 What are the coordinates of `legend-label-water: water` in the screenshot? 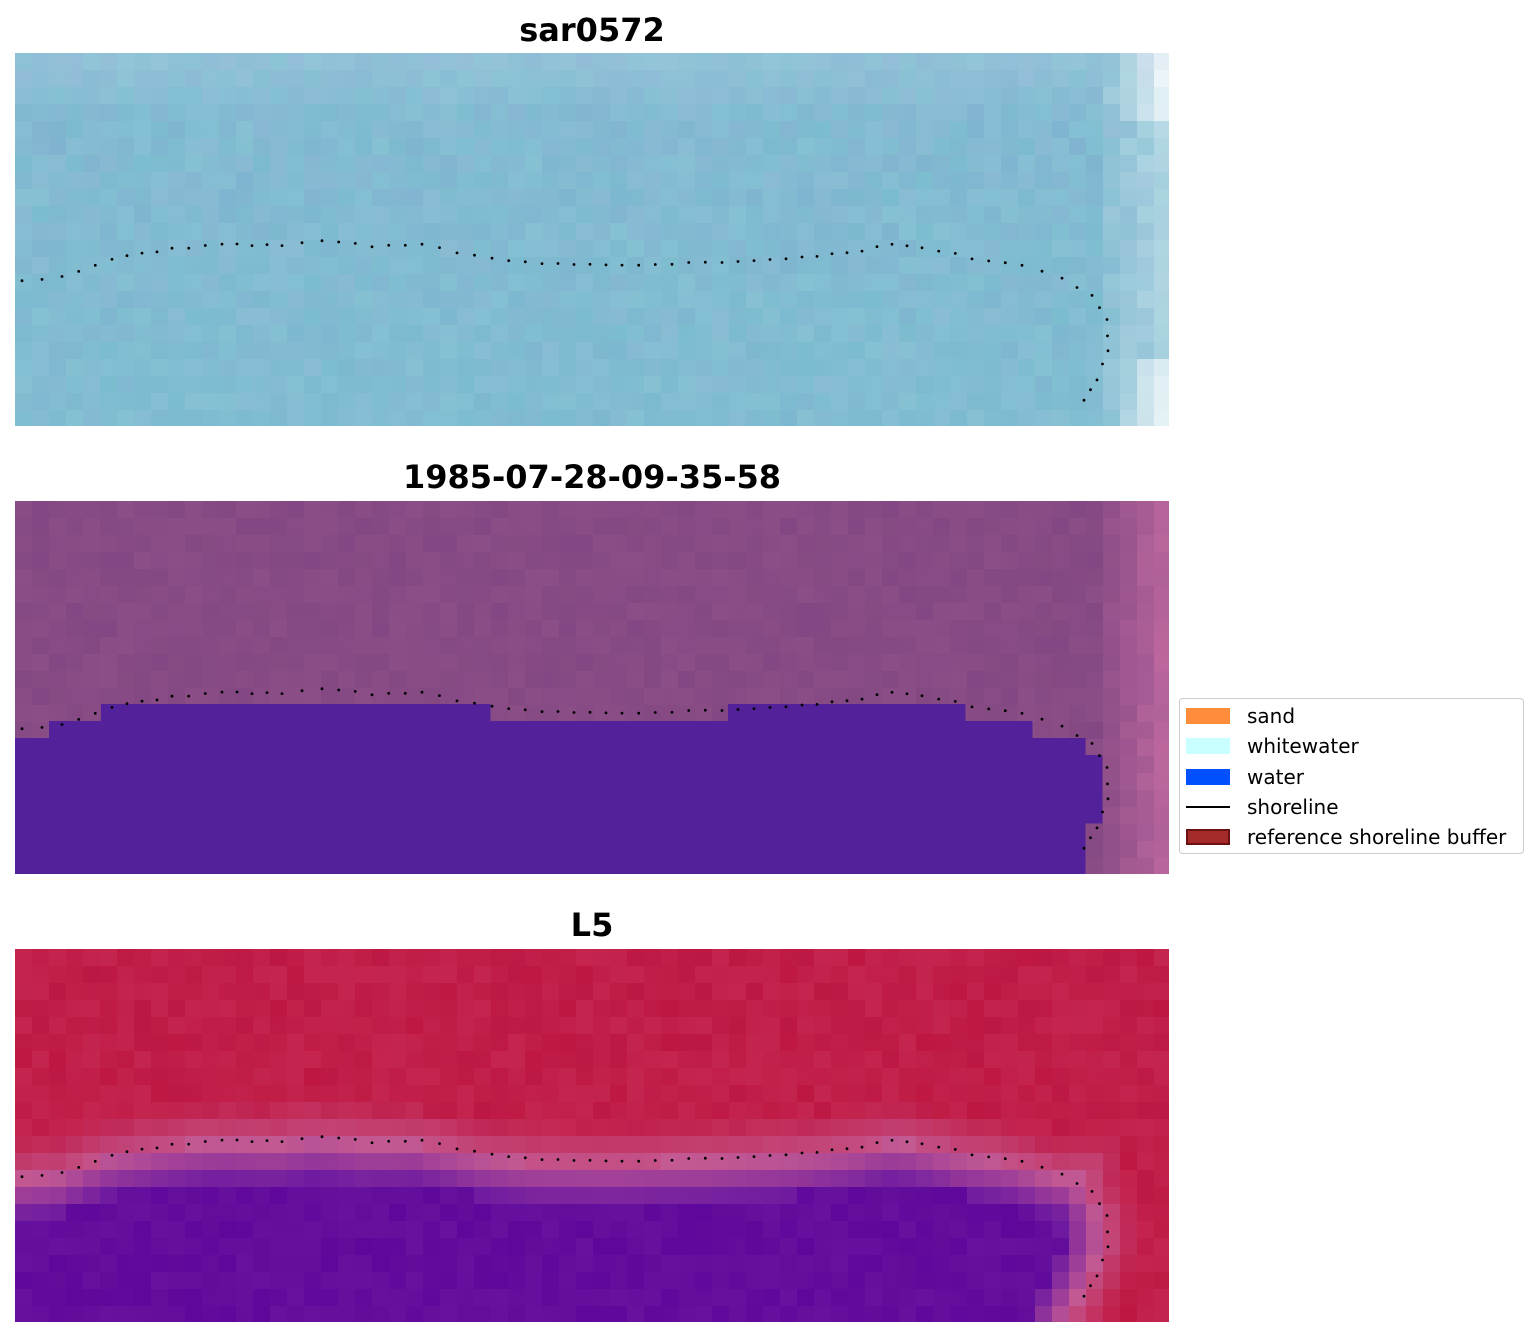 It's located at (1275, 777).